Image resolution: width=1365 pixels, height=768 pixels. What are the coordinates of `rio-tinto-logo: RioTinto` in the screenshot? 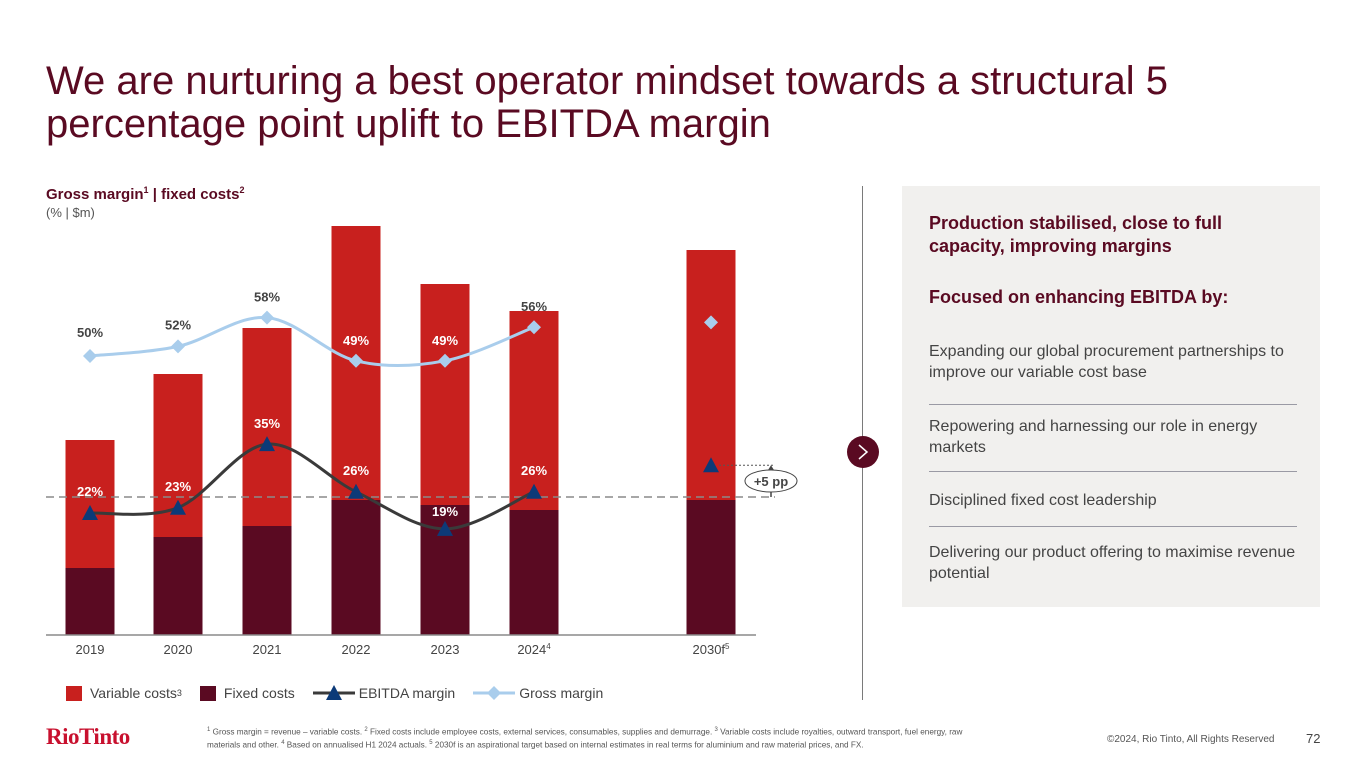 It's located at (88, 736).